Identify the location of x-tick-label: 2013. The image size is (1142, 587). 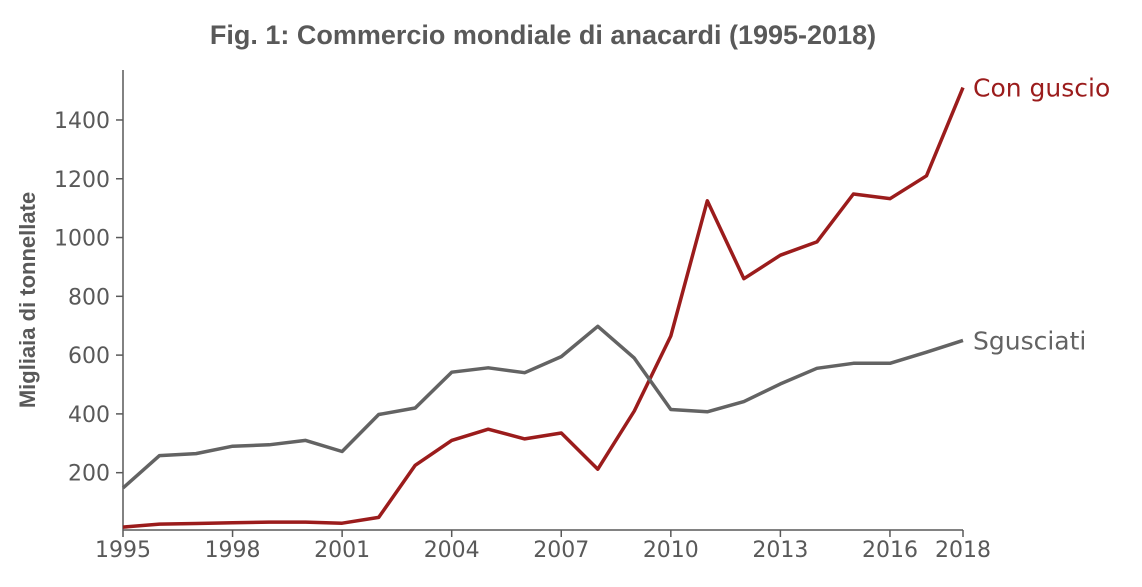
(780, 550).